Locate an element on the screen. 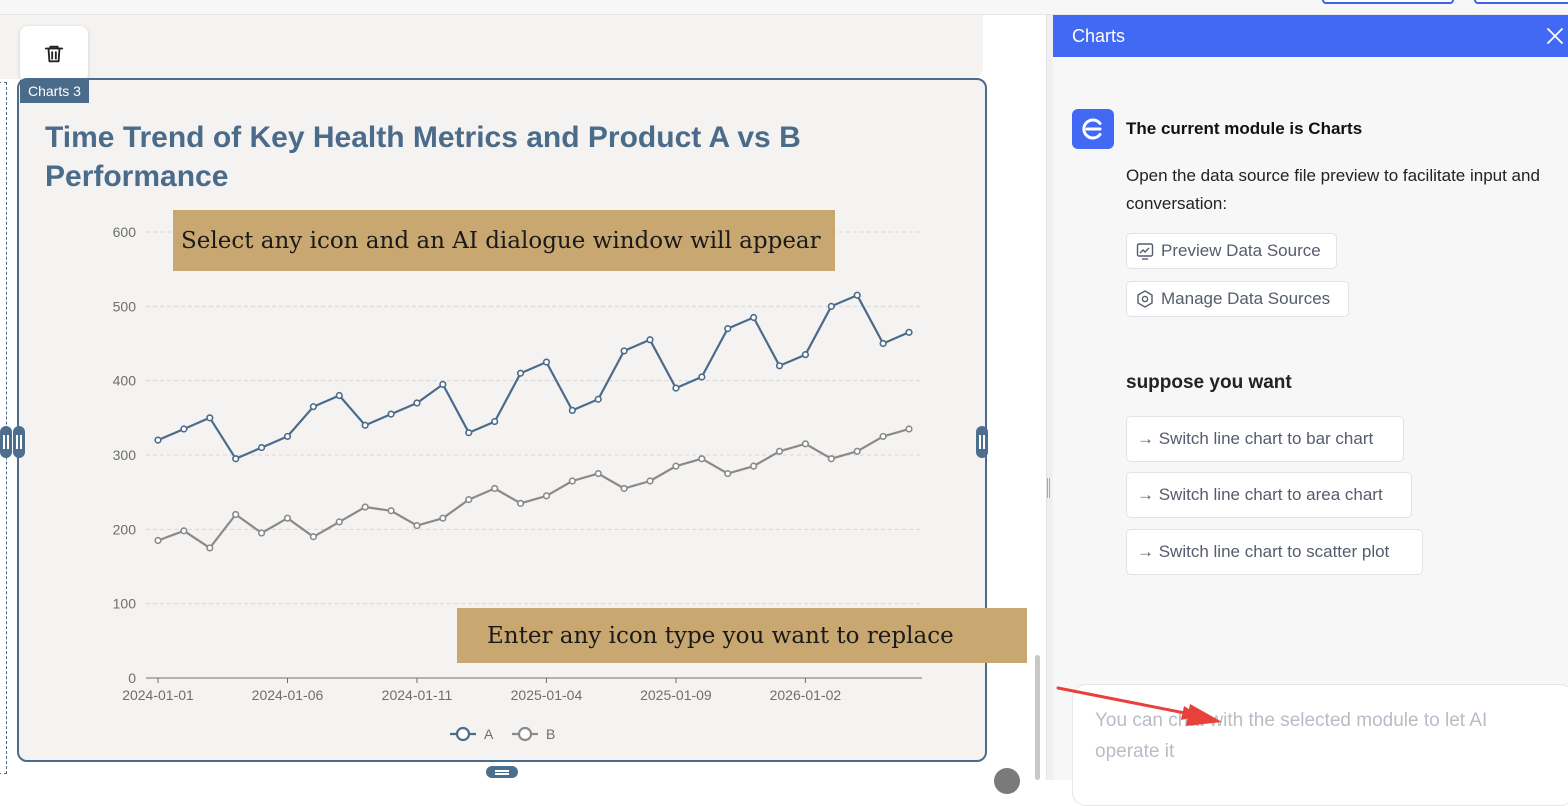 This screenshot has width=1568, height=806. manage-data-sources-button: Manage Data Sources is located at coordinates (1237, 299).